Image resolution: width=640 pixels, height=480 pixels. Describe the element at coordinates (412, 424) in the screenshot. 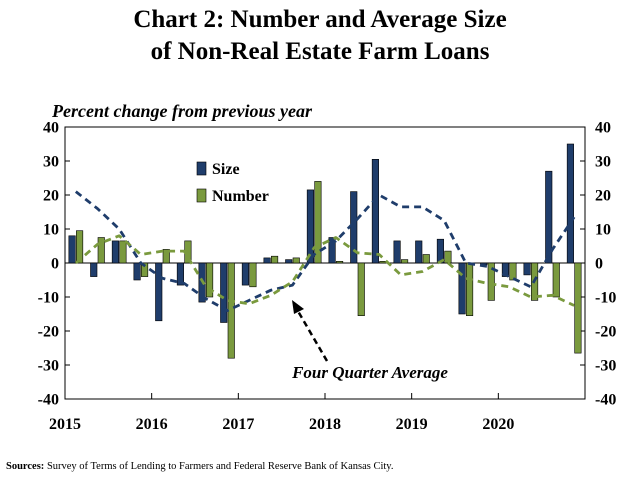

I see `x-tick-label: 2019` at that location.